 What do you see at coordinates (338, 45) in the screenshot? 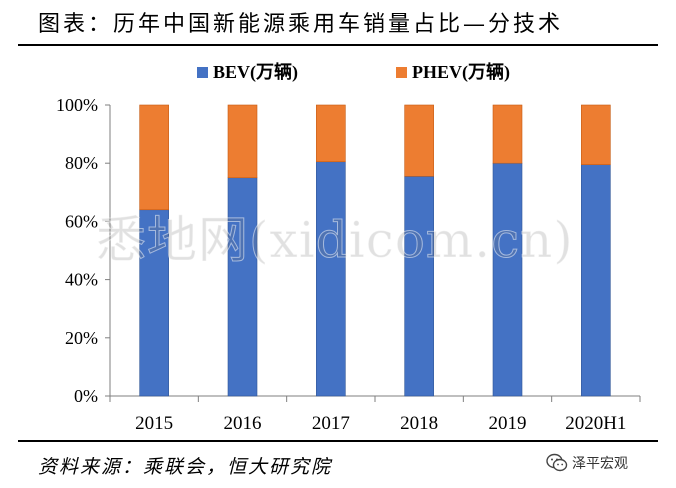
I see `title-divider` at bounding box center [338, 45].